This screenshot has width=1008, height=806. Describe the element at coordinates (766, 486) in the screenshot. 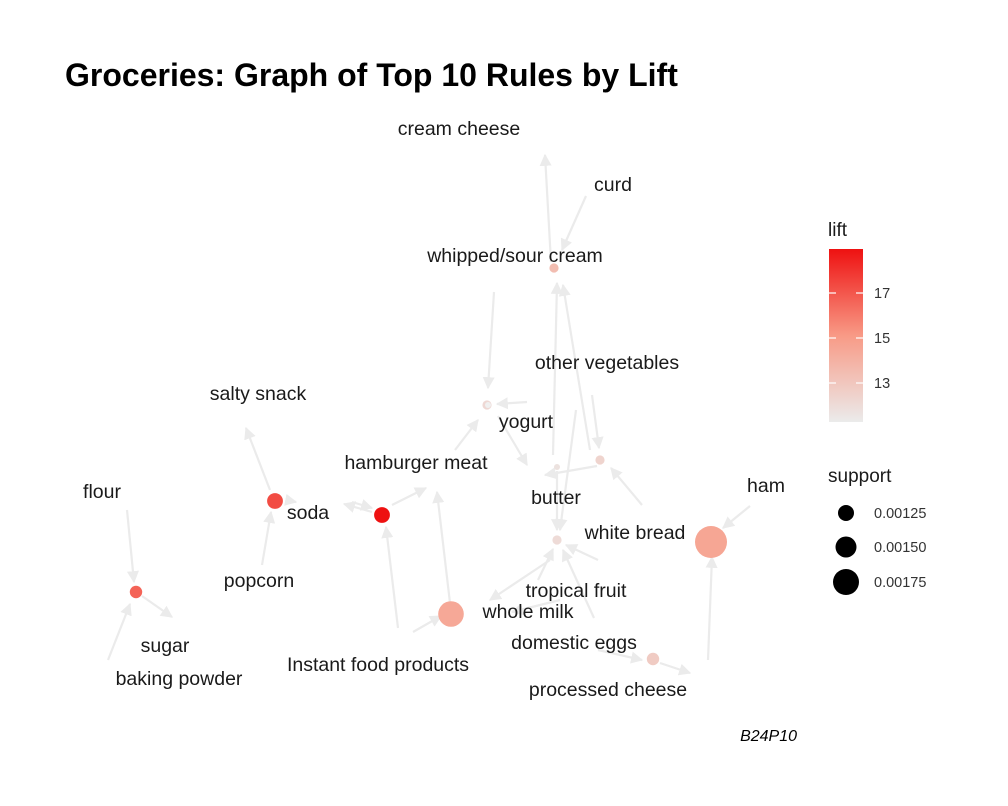

I see `node-label-ham: ham` at that location.